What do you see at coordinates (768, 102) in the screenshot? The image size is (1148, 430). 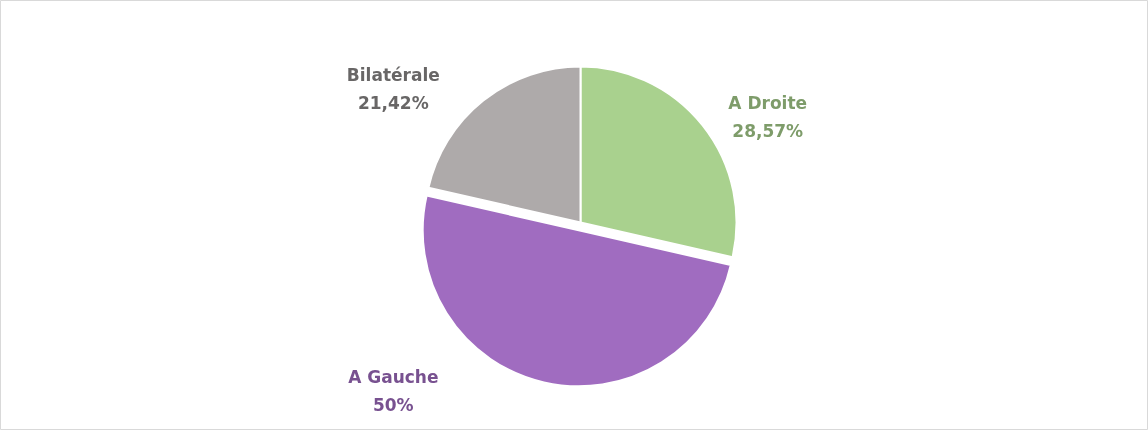 I see `slice-label: A Droite` at bounding box center [768, 102].